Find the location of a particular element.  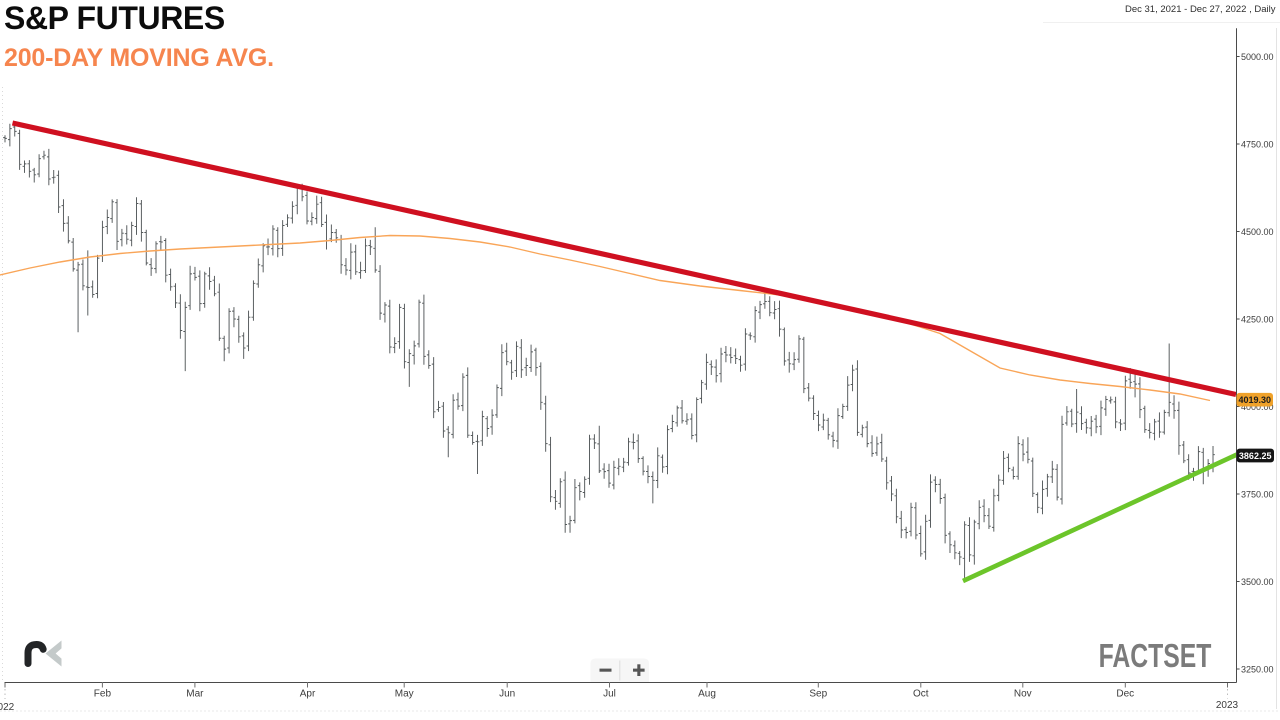

svg-text: Mar is located at coordinates (195, 694).